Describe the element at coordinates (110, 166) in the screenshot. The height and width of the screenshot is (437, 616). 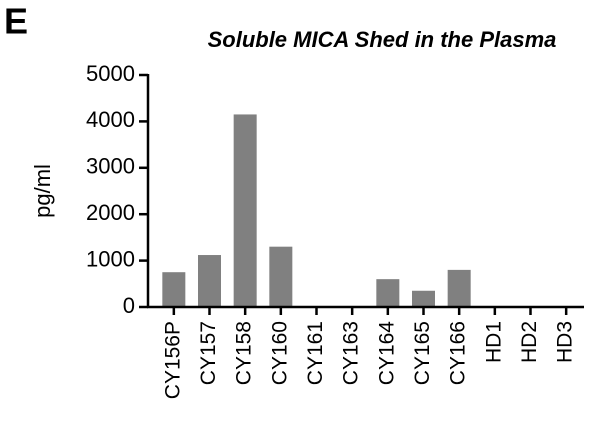
I see `y-tick-label: 3000` at that location.